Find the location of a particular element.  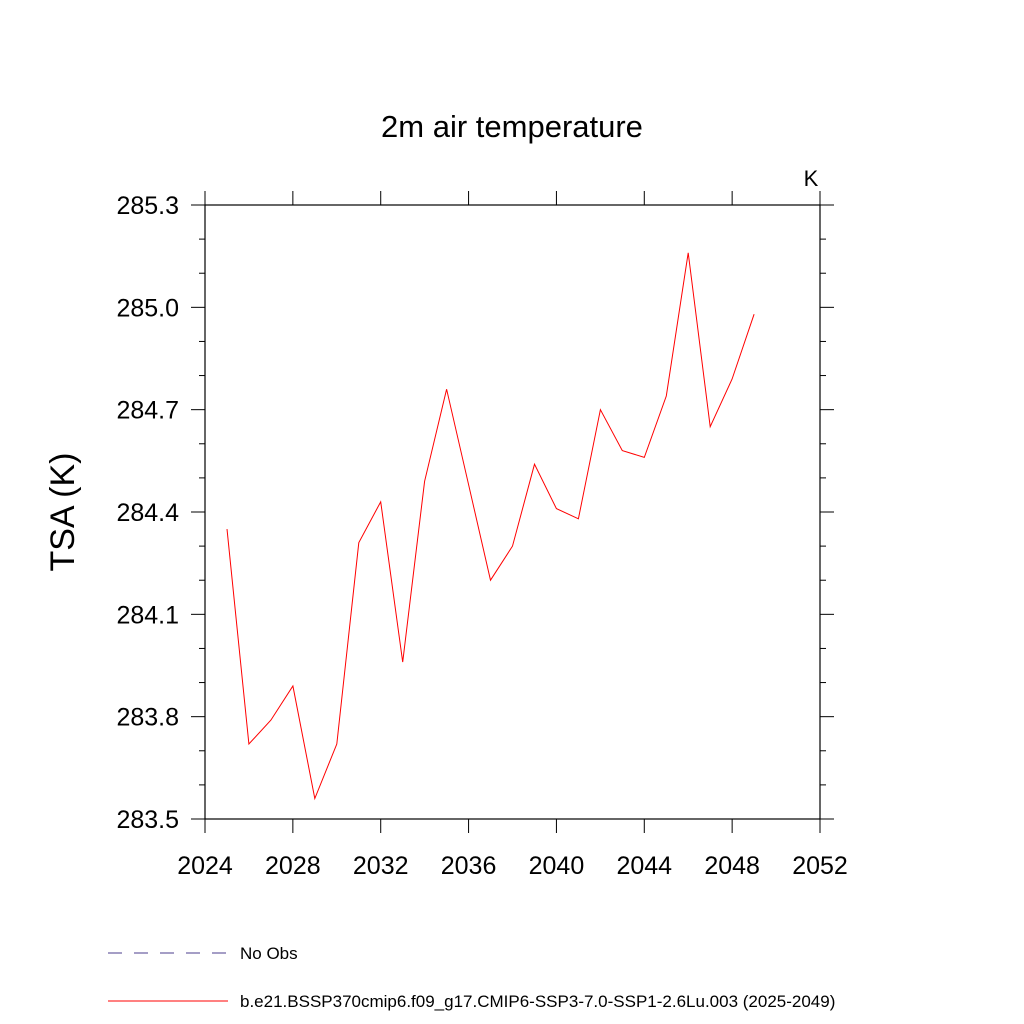

x-tick-label: 2052 is located at coordinates (820, 866).